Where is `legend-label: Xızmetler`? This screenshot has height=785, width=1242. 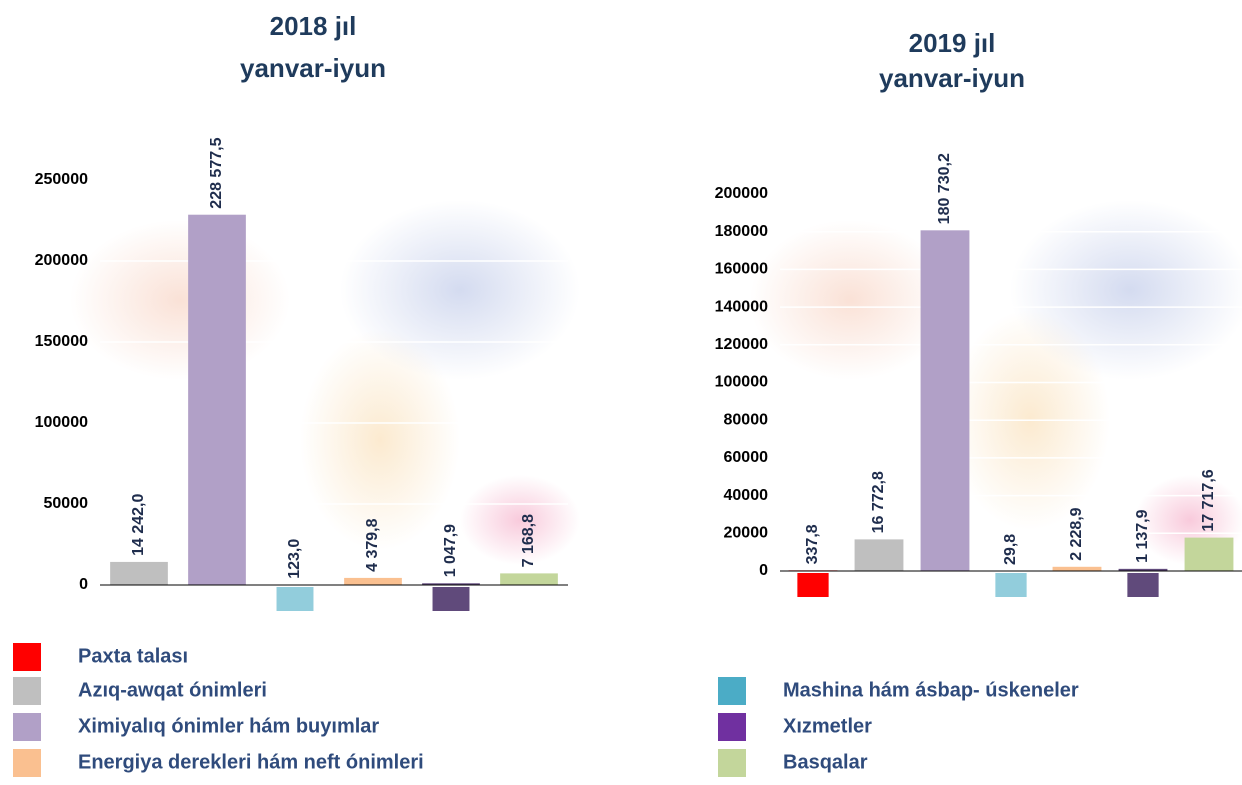
legend-label: Xızmetler is located at coordinates (827, 726).